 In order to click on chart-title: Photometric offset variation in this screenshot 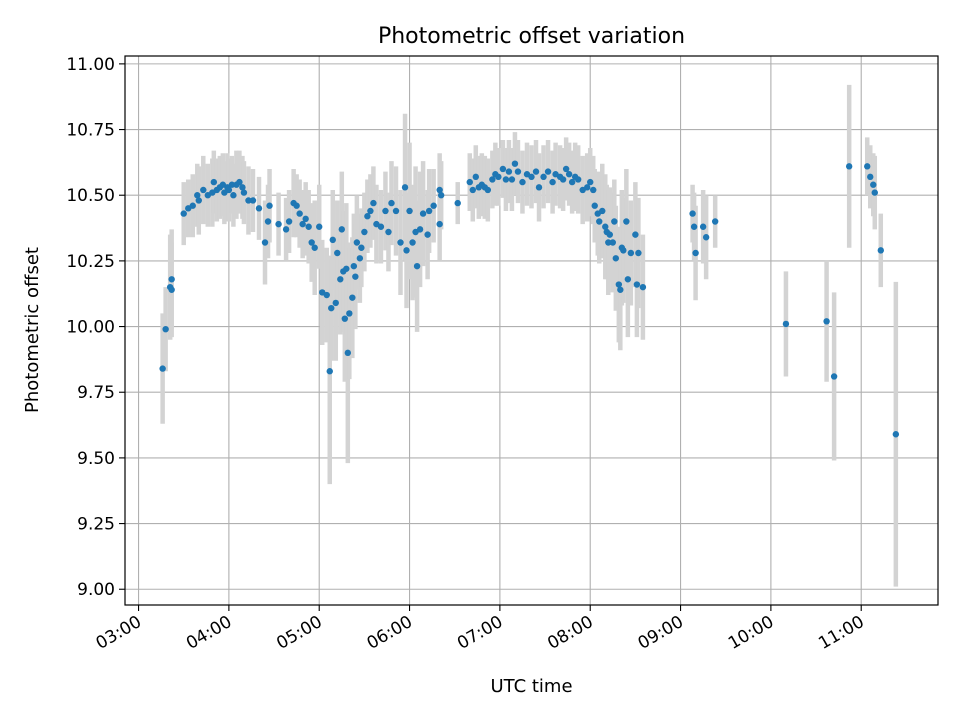, I will do `click(531, 36)`.